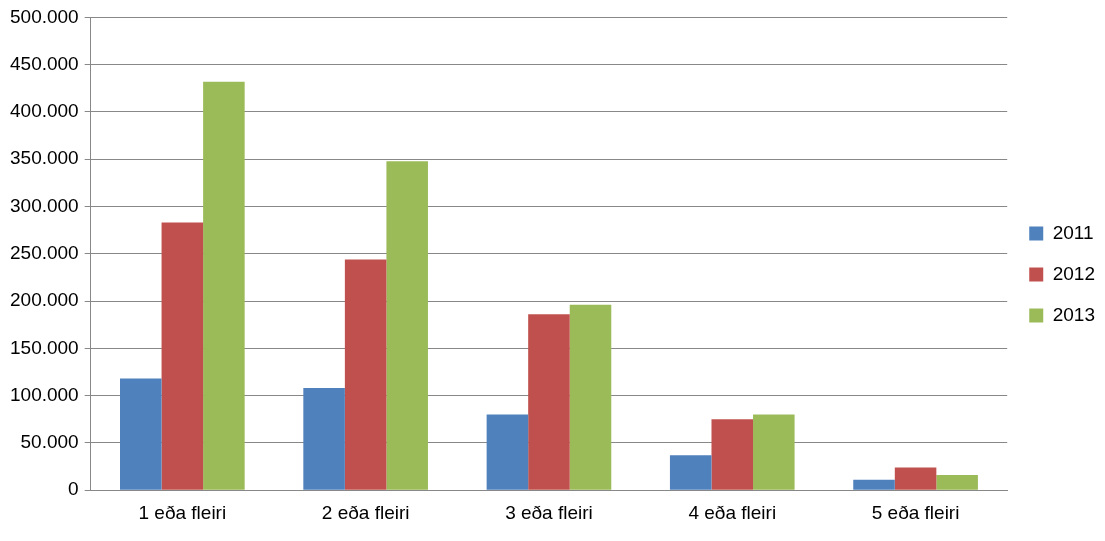 The image size is (1105, 541). What do you see at coordinates (44, 158) in the screenshot?
I see `y-tick-label: 350.000` at bounding box center [44, 158].